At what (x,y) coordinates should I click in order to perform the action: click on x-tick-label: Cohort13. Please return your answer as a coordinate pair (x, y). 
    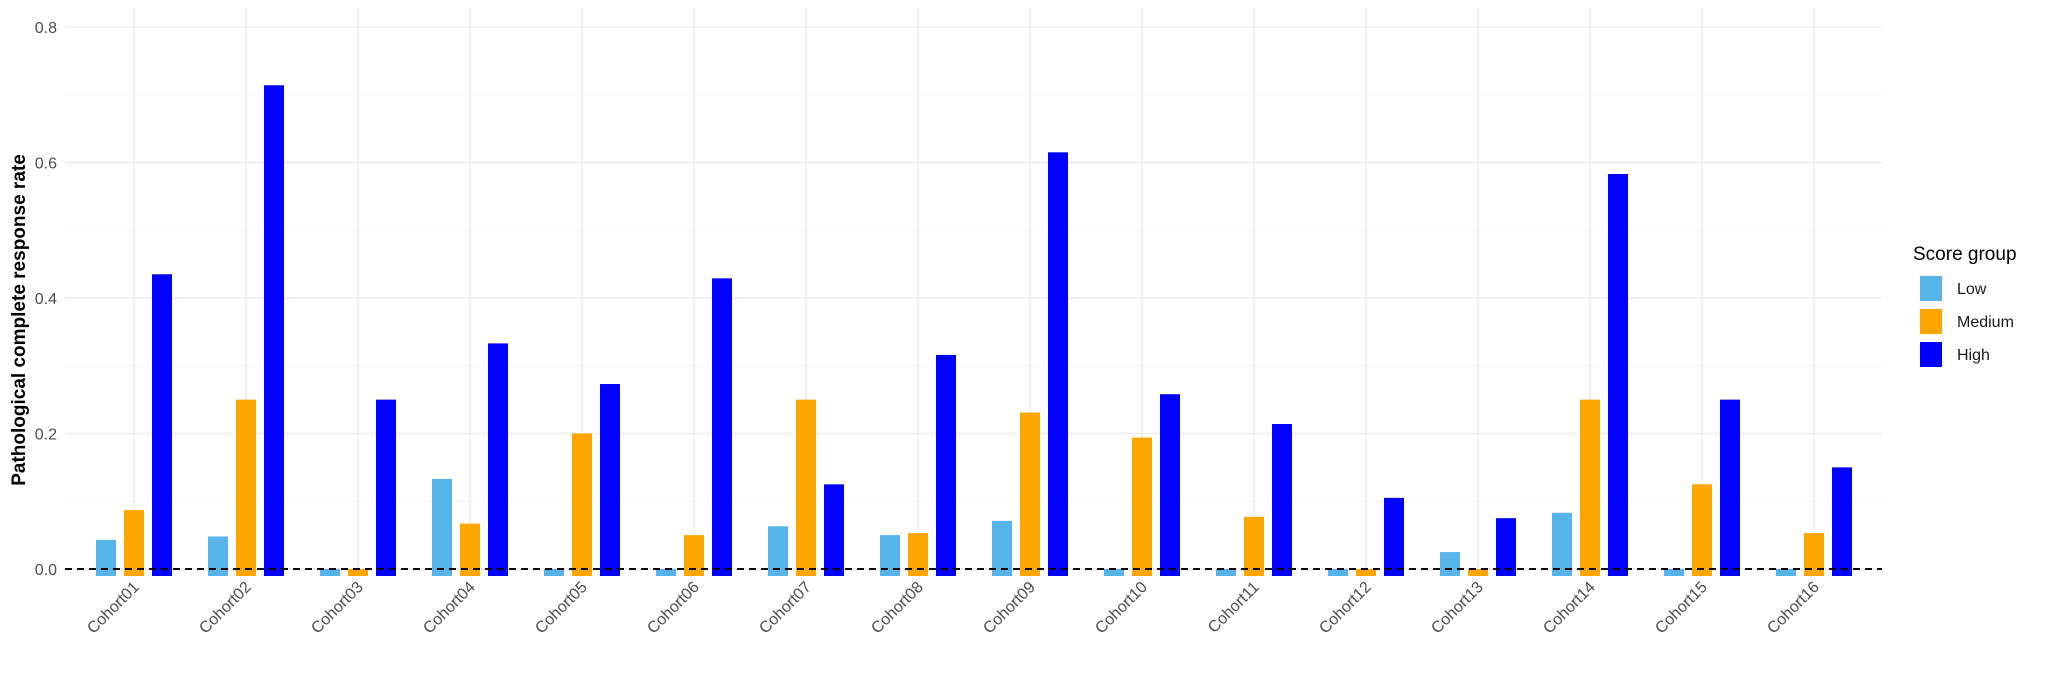
    Looking at the image, I should click on (1457, 608).